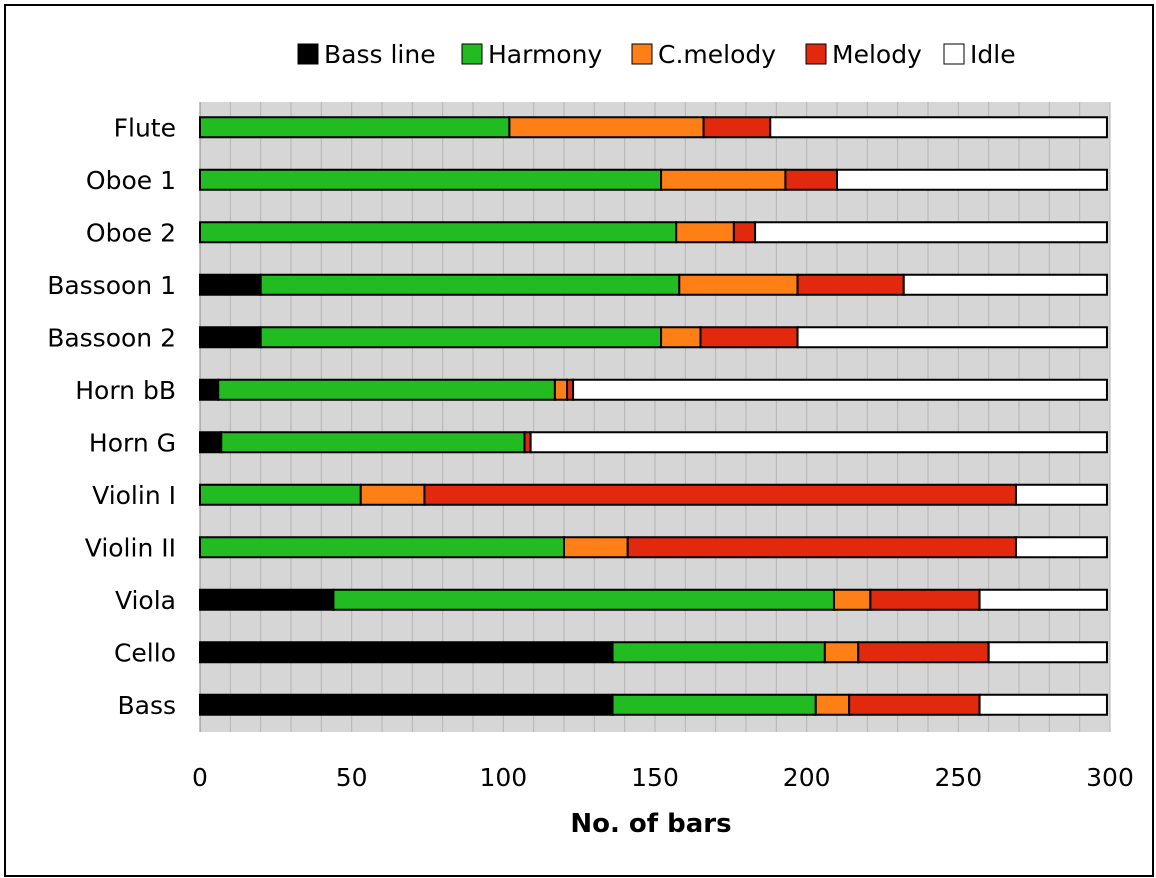  Describe the element at coordinates (1061, 494) in the screenshot. I see `bar-idle-violin-i` at that location.